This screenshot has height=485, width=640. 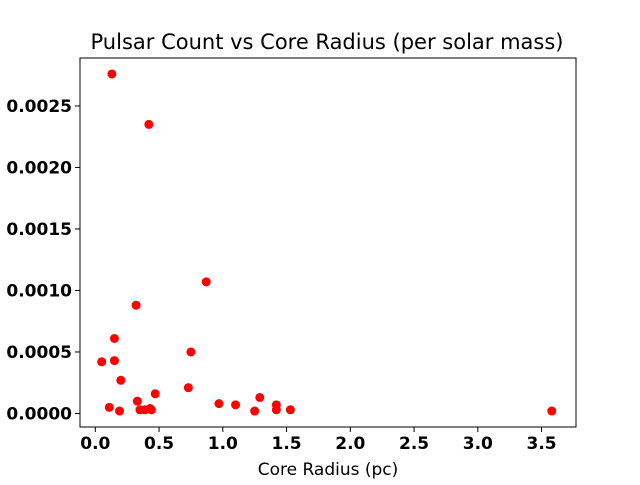 I want to click on x-axis-ticks: 0.0 0.5 1.0 1.5 2.0 2.5 3.0 3.5, so click(x=318, y=440).